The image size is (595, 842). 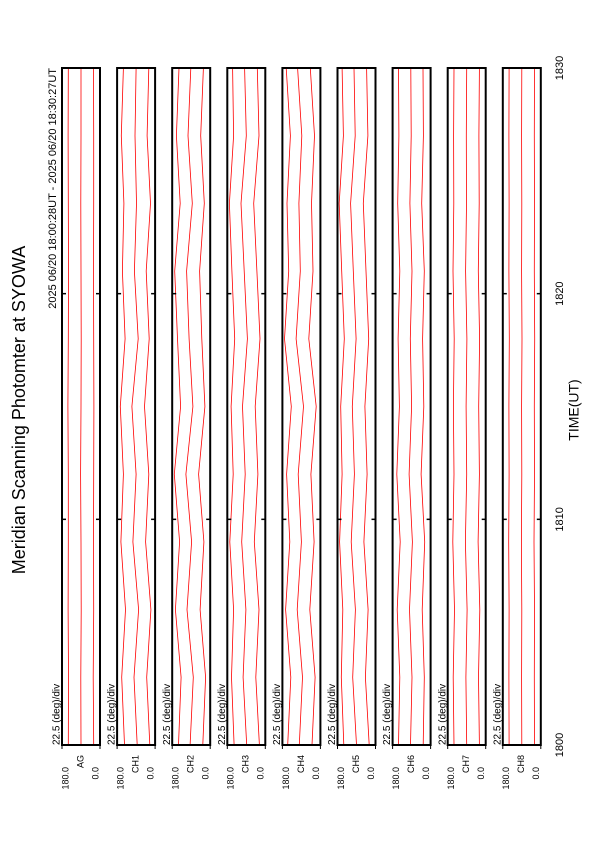 What do you see at coordinates (560, 519) in the screenshot?
I see `x-tick-label: 1810` at bounding box center [560, 519].